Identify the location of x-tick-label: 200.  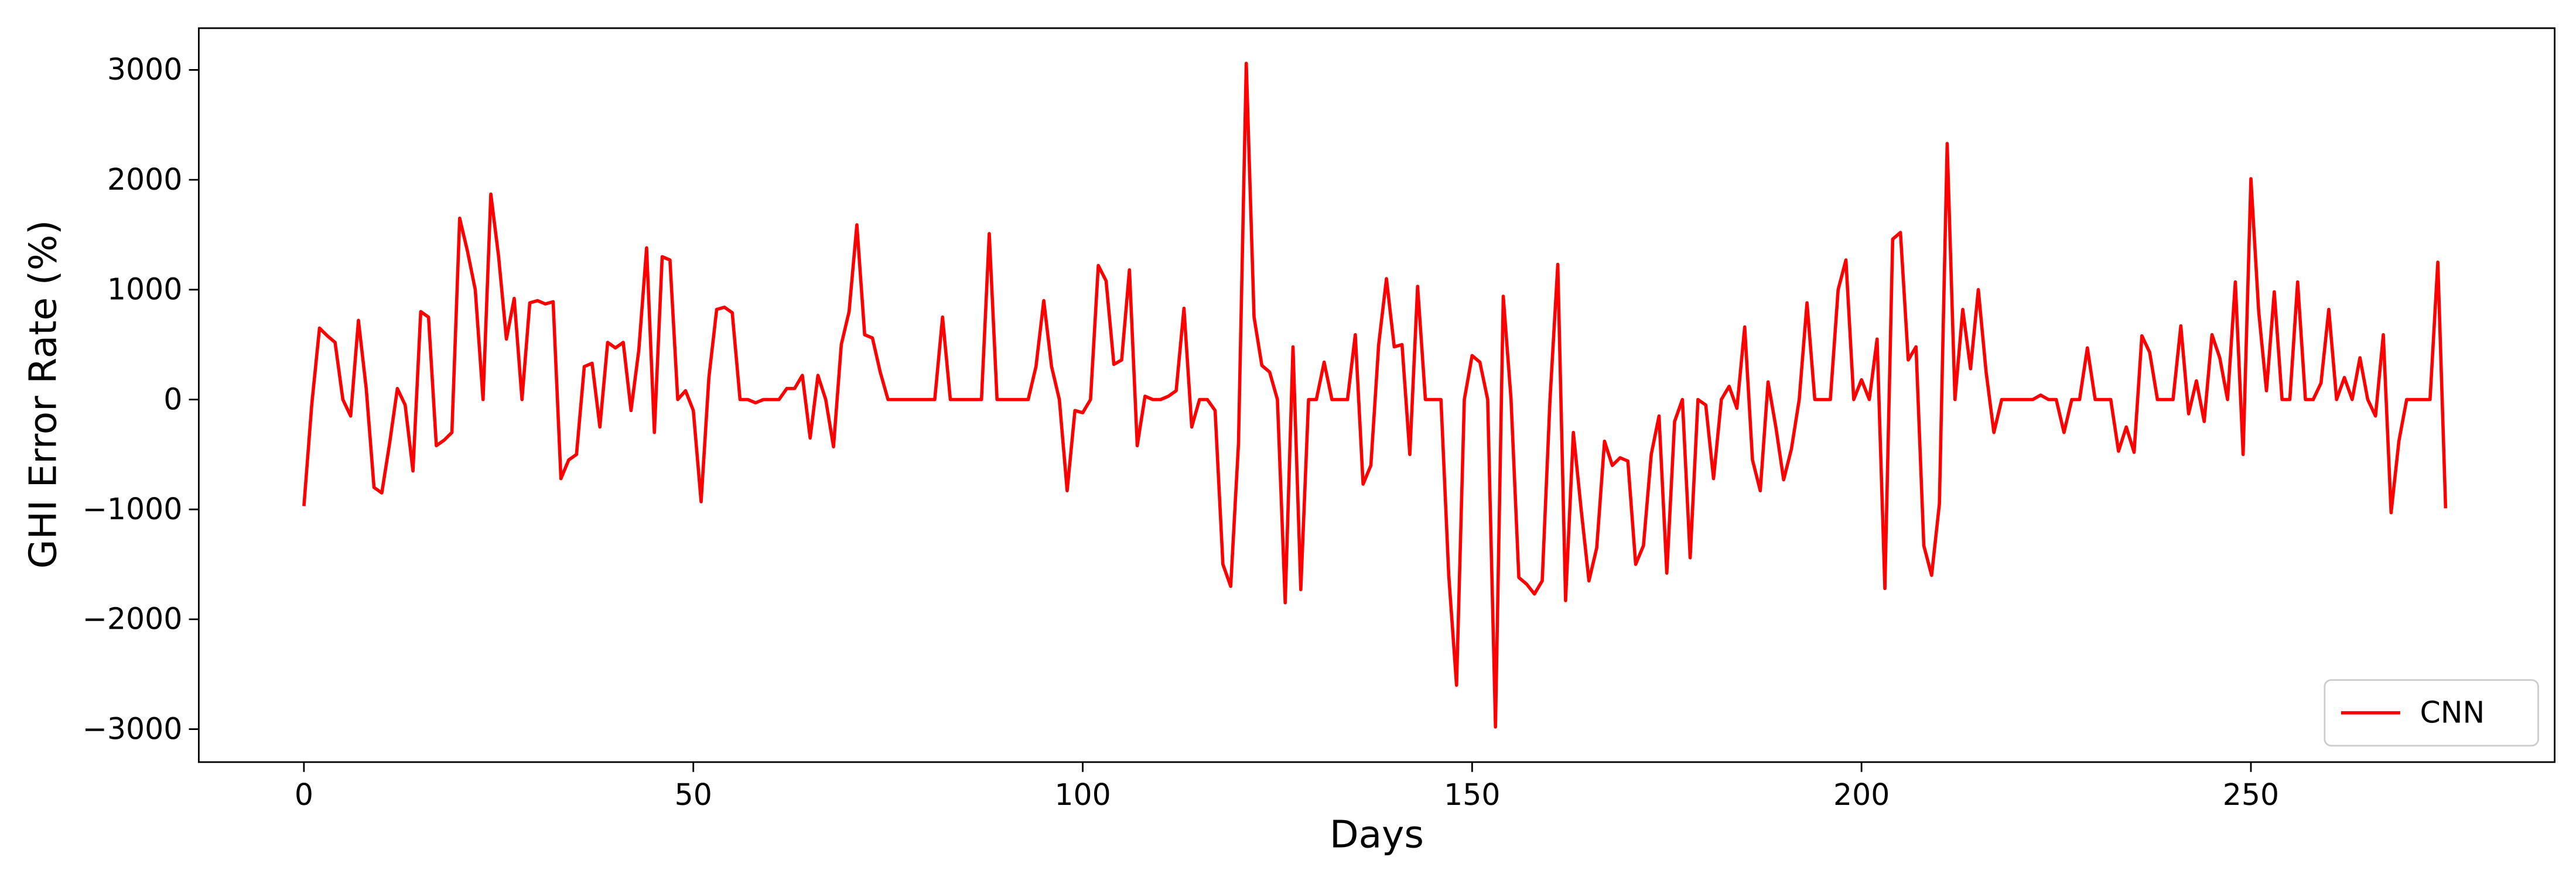
(1862, 794).